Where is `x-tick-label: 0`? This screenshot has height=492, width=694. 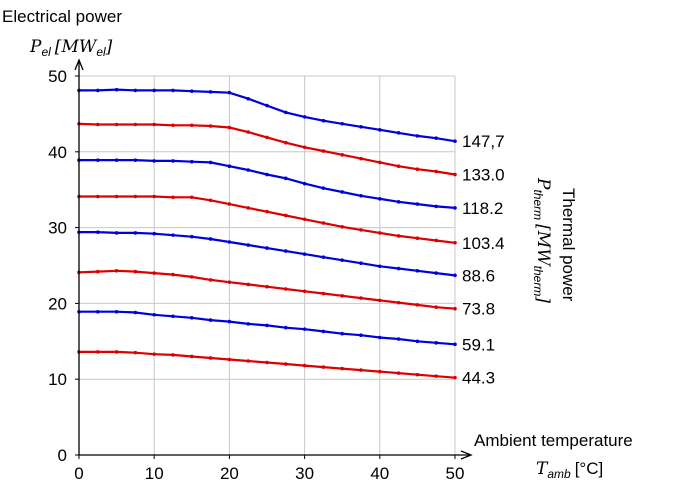
x-tick-label: 0 is located at coordinates (78, 473).